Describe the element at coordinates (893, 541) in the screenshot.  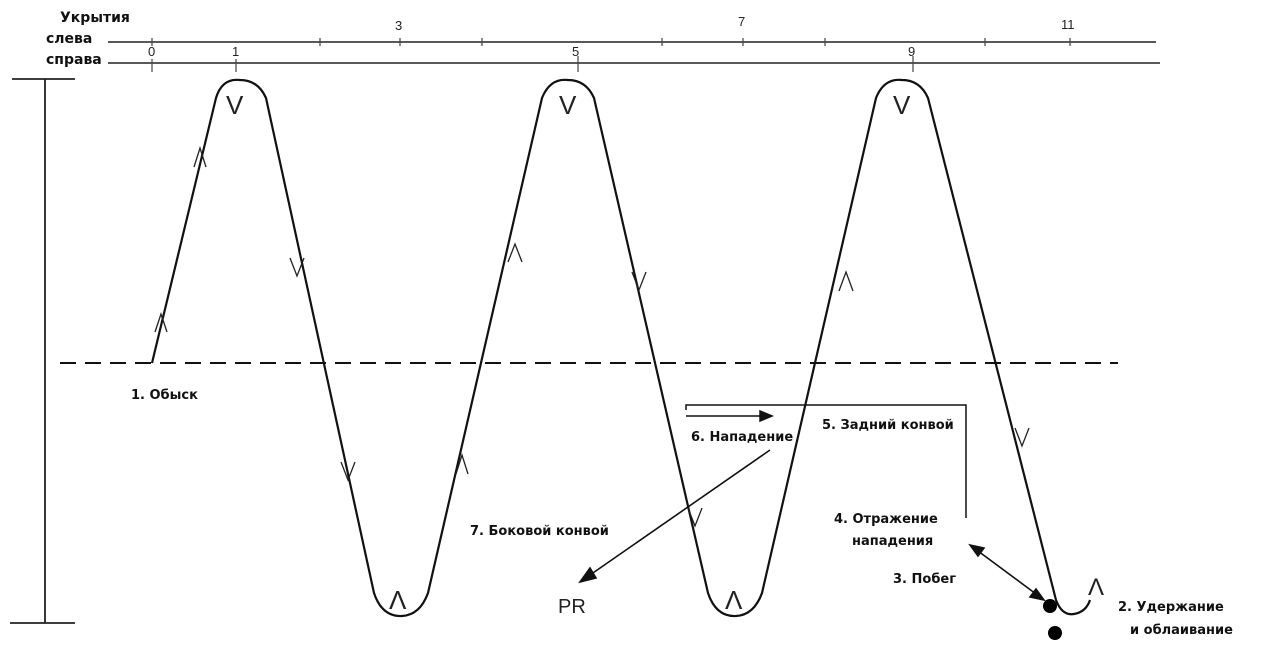
I see `label-repel-line2: нападения` at that location.